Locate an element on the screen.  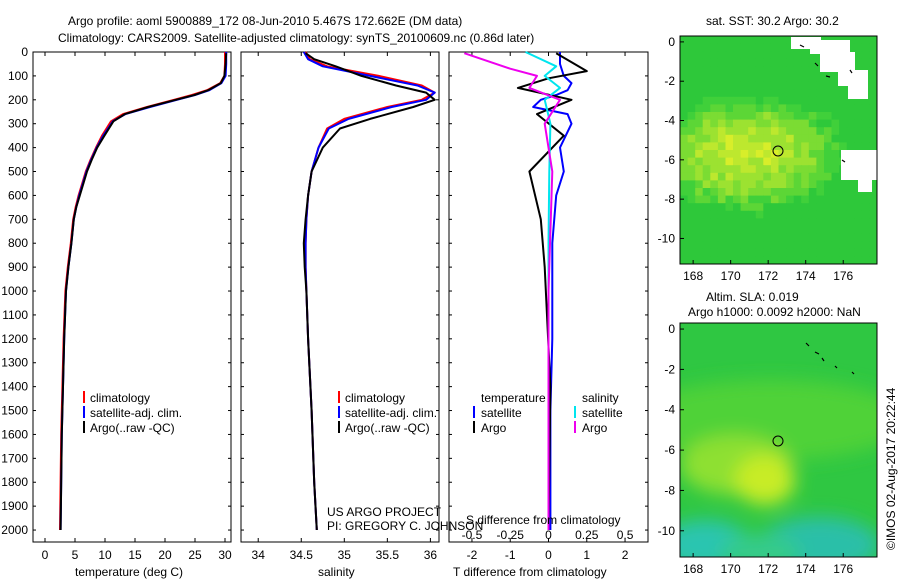
s-difference-axis-label: S difference from climatology is located at coordinates (543, 520).